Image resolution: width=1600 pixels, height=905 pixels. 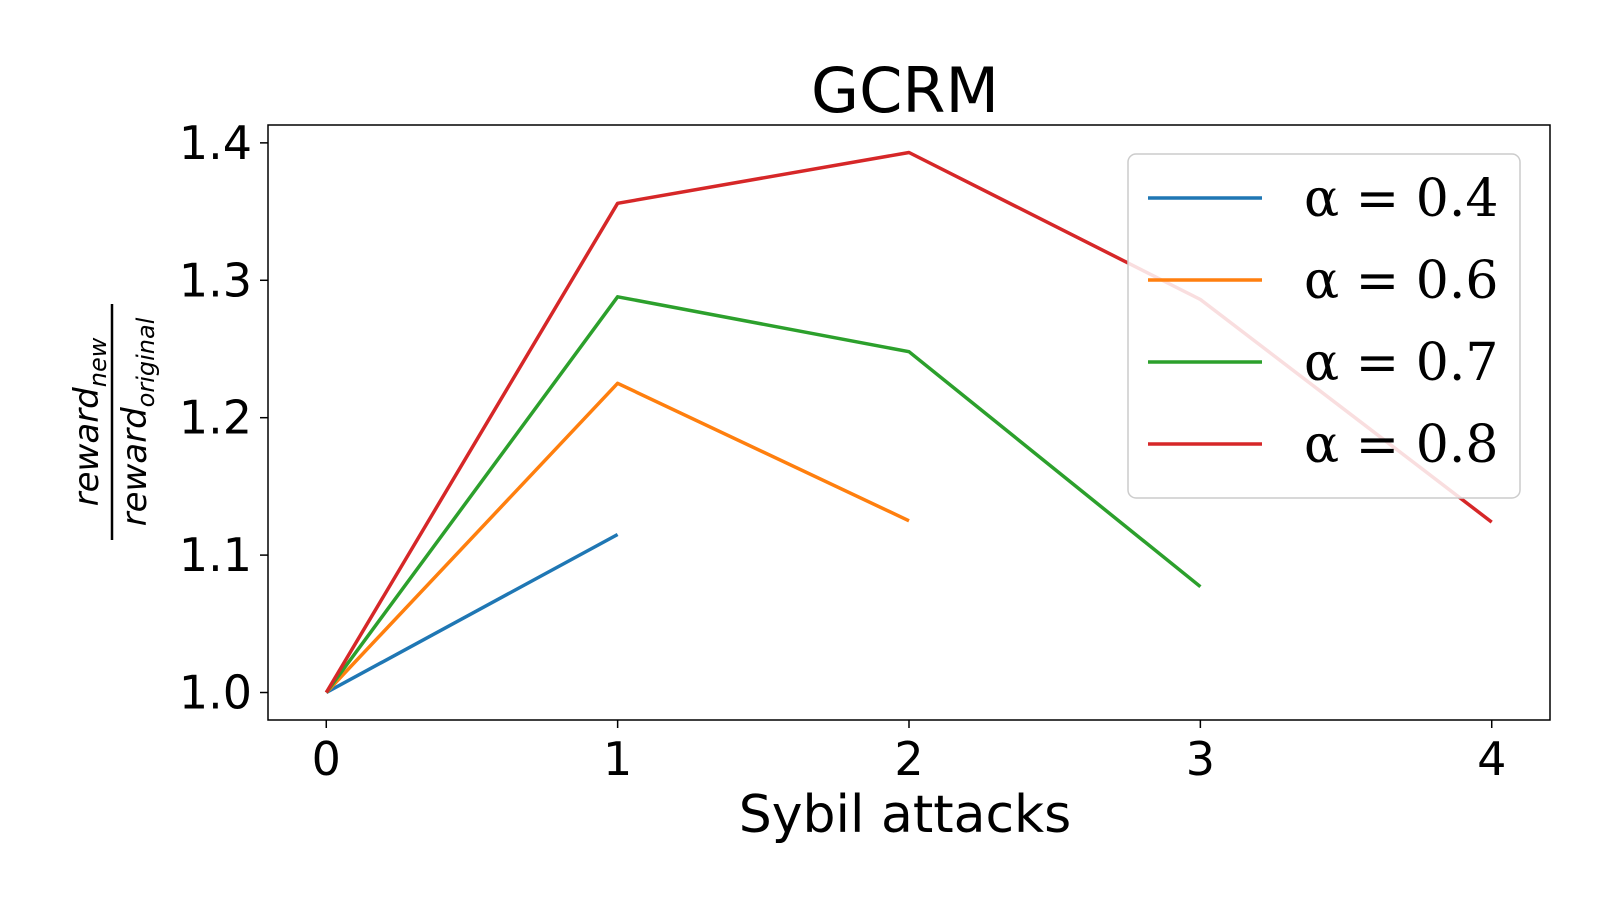 I want to click on x-tick-label: 3, so click(x=1200, y=759).